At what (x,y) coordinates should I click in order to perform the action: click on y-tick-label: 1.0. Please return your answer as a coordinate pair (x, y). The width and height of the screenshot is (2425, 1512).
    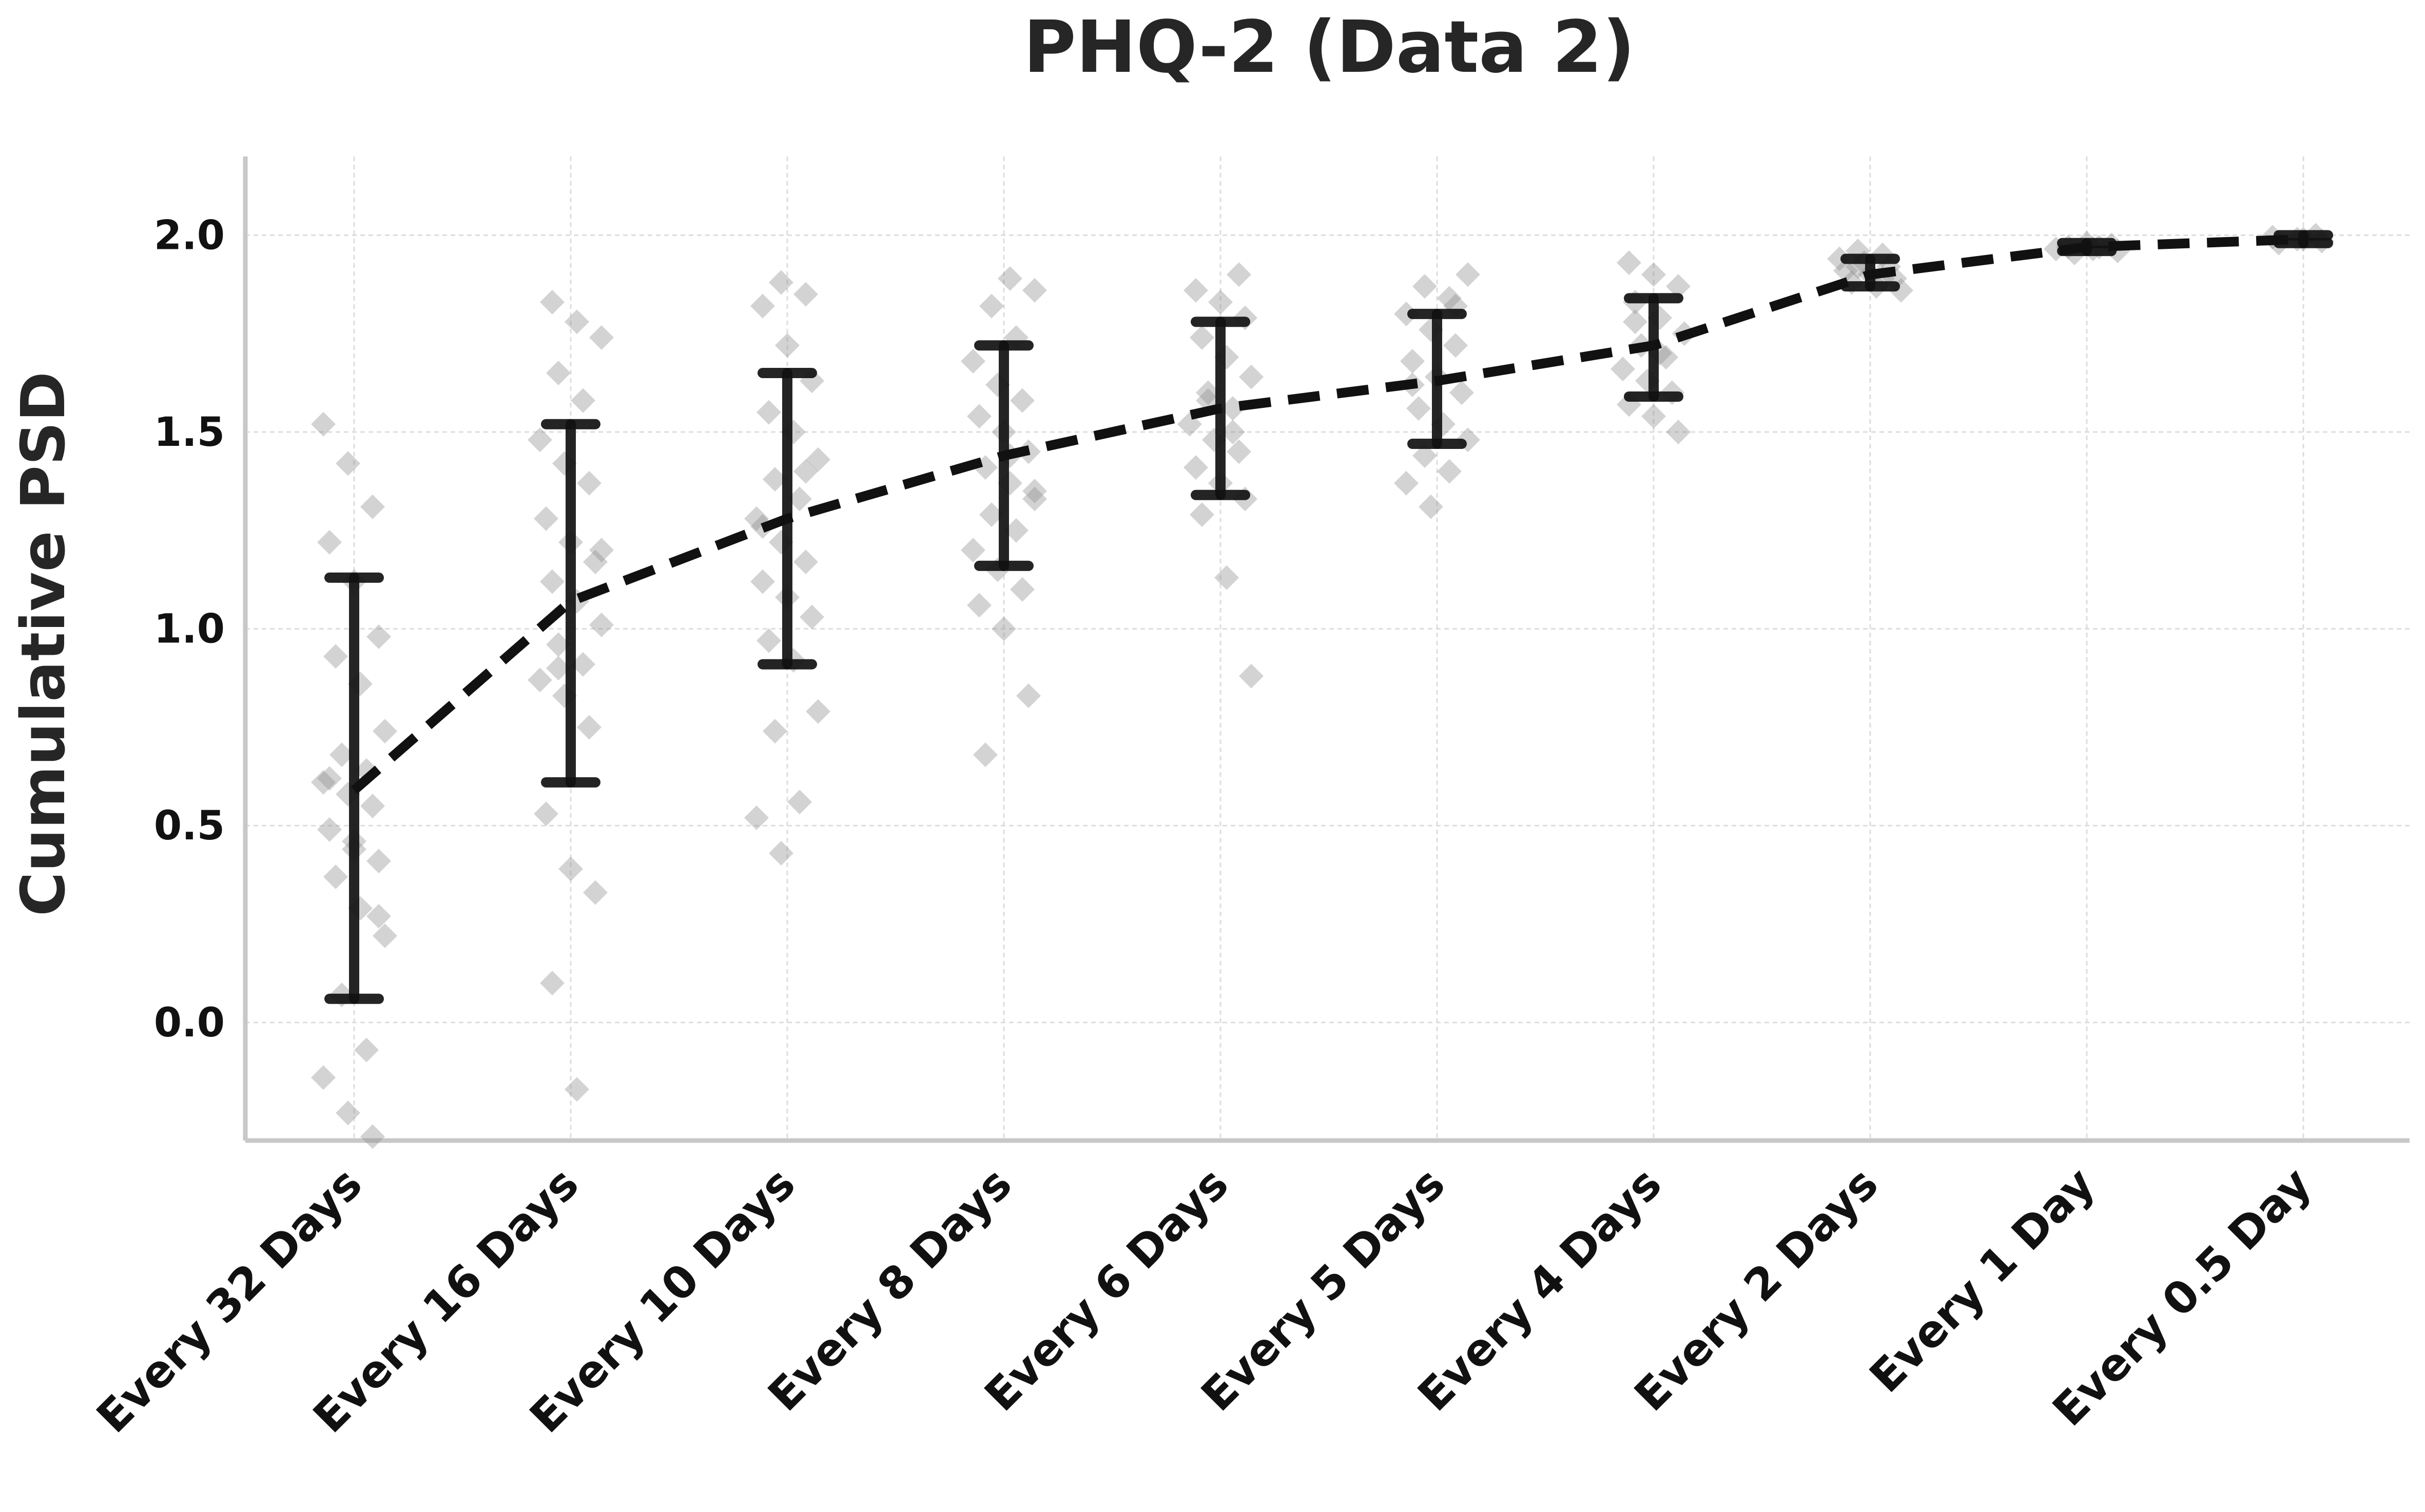
    Looking at the image, I should click on (189, 630).